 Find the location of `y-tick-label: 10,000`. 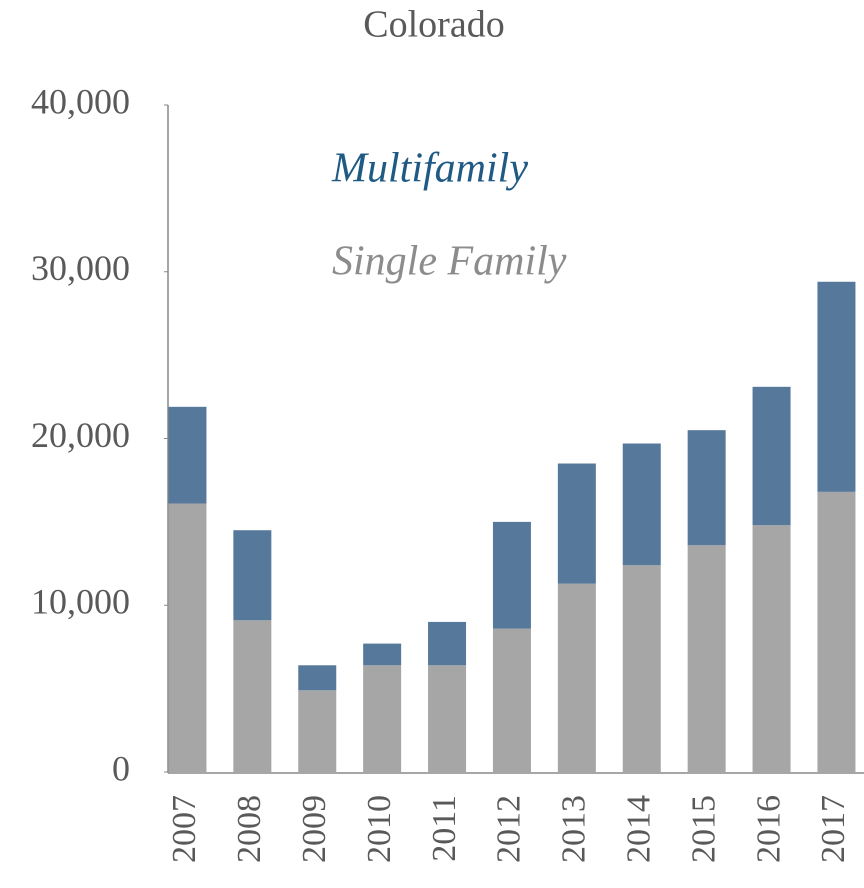

y-tick-label: 10,000 is located at coordinates (80, 602).